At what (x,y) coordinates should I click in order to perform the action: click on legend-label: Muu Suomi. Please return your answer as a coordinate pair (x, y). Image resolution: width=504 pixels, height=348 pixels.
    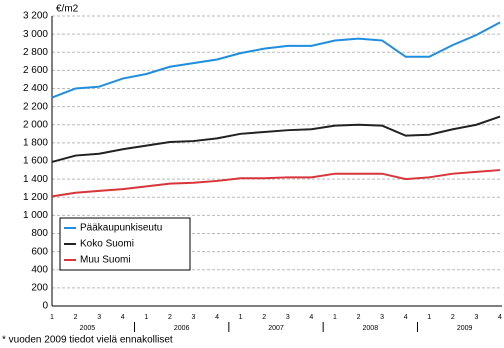
    Looking at the image, I should click on (105, 260).